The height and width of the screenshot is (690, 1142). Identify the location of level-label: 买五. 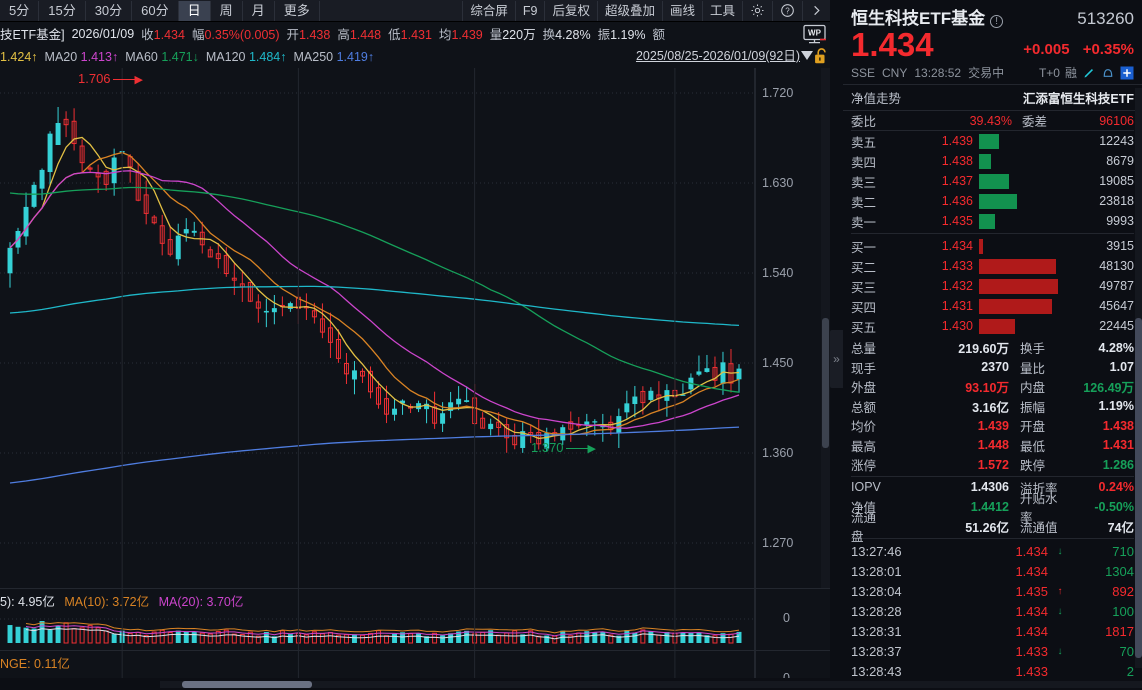
(864, 327).